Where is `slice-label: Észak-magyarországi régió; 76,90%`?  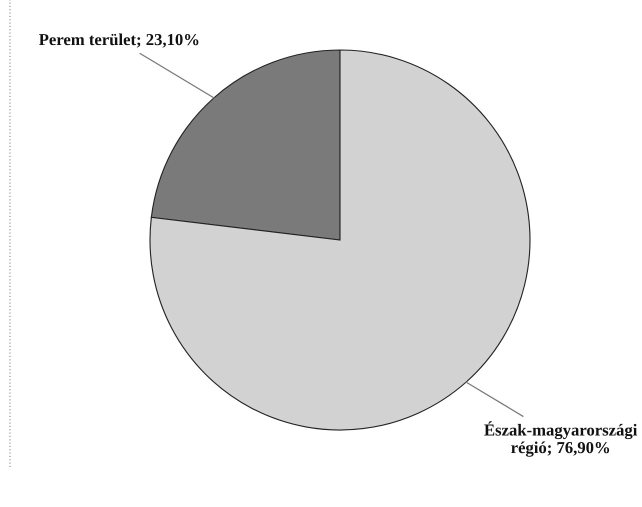 slice-label: Észak-magyarországi régió; 76,90% is located at coordinates (561, 439).